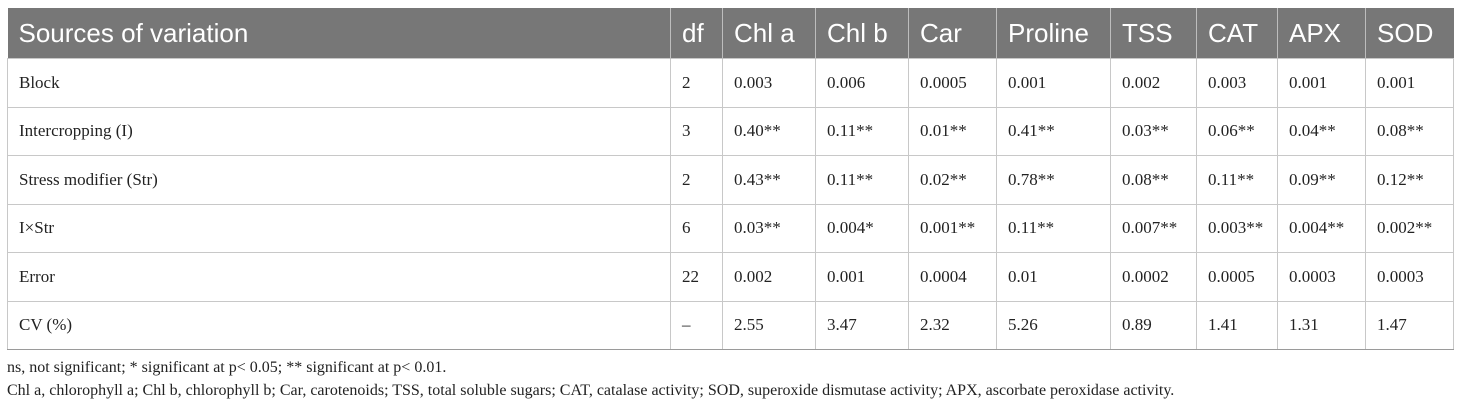  What do you see at coordinates (769, 325) in the screenshot?
I see `table-cell: 2.55` at bounding box center [769, 325].